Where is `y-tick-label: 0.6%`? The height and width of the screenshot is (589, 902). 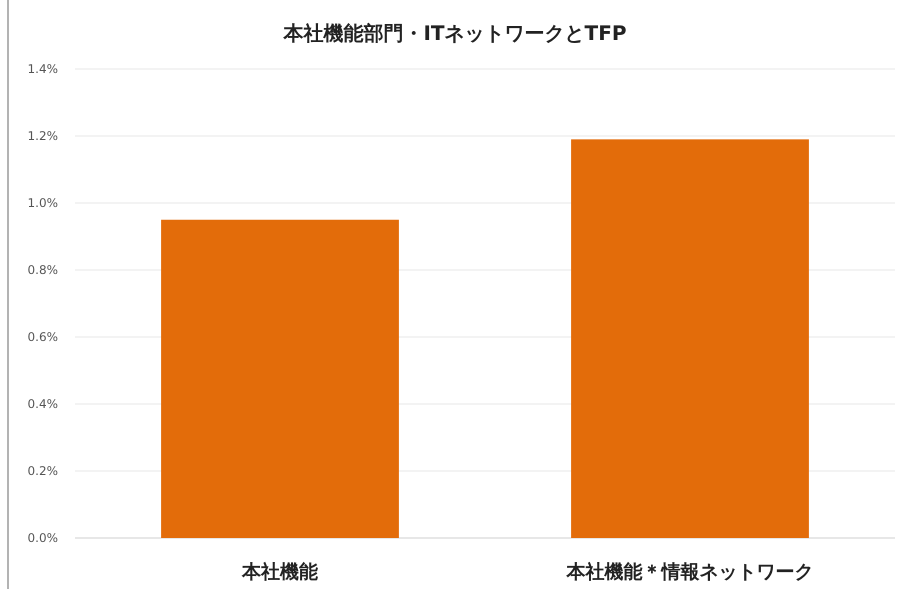 y-tick-label: 0.6% is located at coordinates (43, 337).